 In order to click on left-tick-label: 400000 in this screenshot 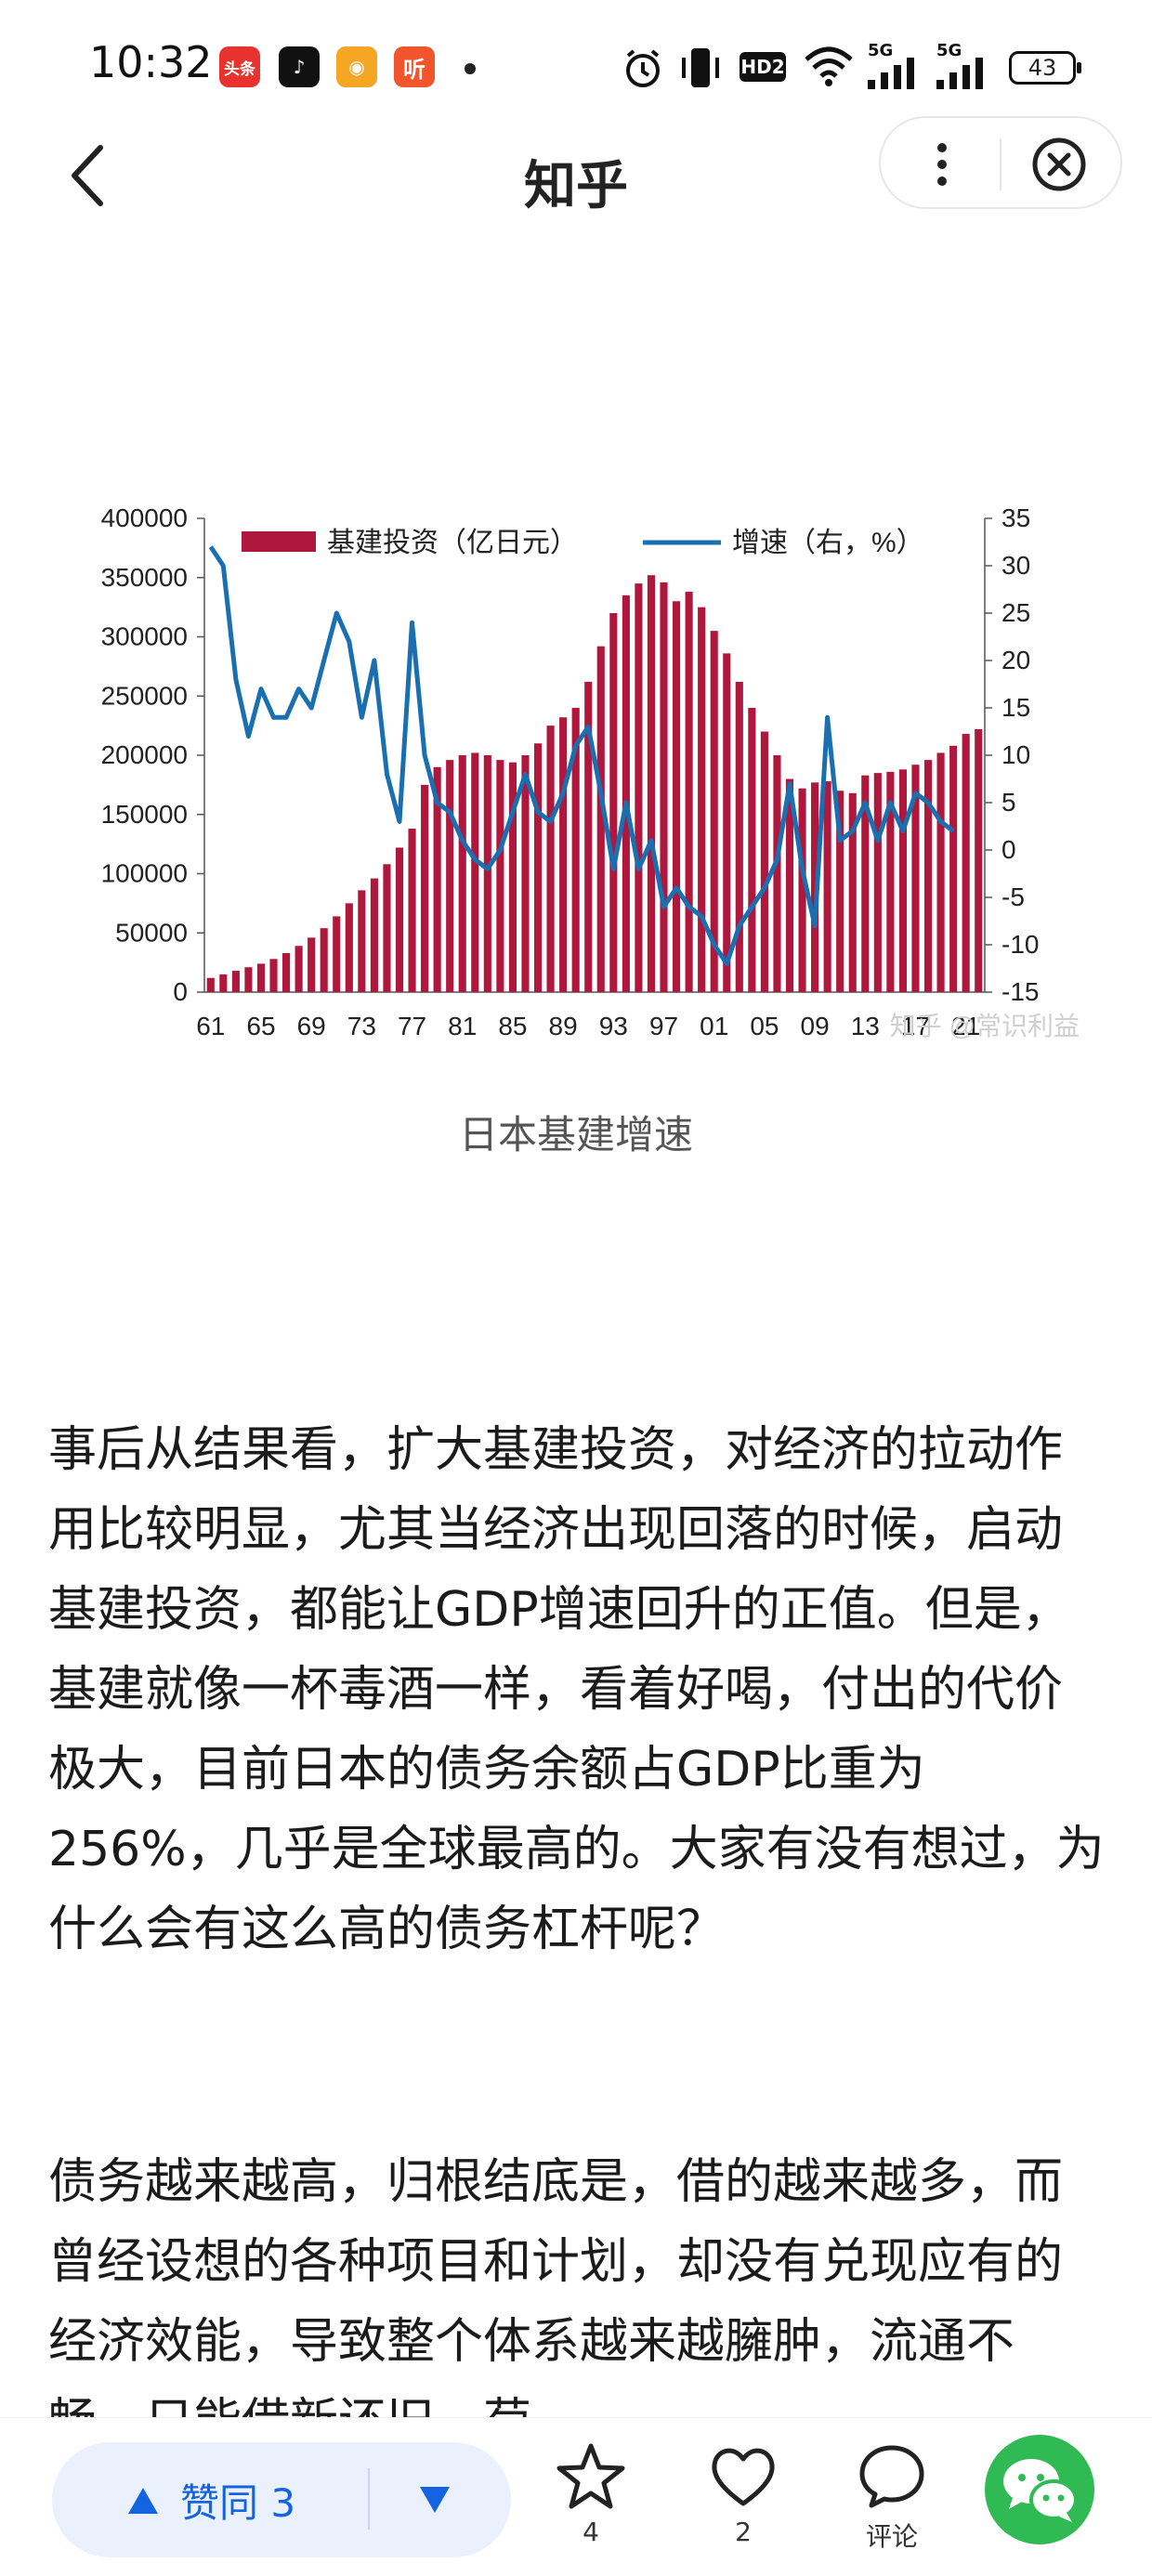, I will do `click(144, 517)`.